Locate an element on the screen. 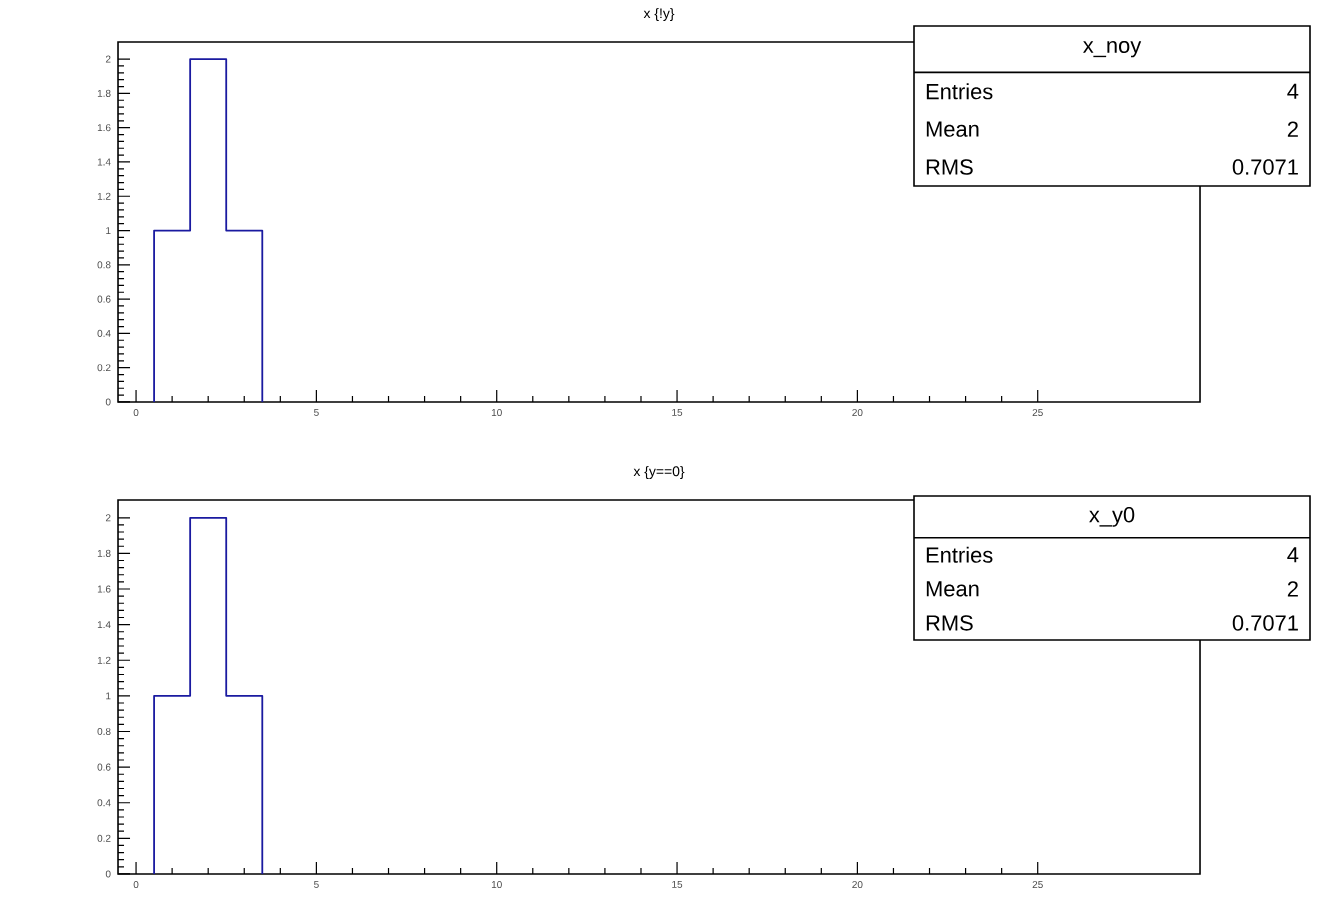 The image size is (1330, 910). annotation: x_y0 is located at coordinates (1112, 516).